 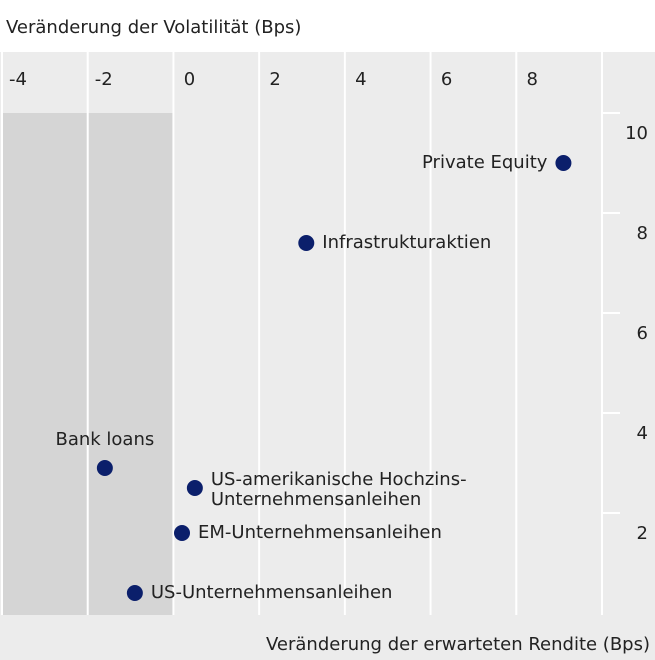 I want to click on x-tick-label: -2, so click(x=104, y=79).